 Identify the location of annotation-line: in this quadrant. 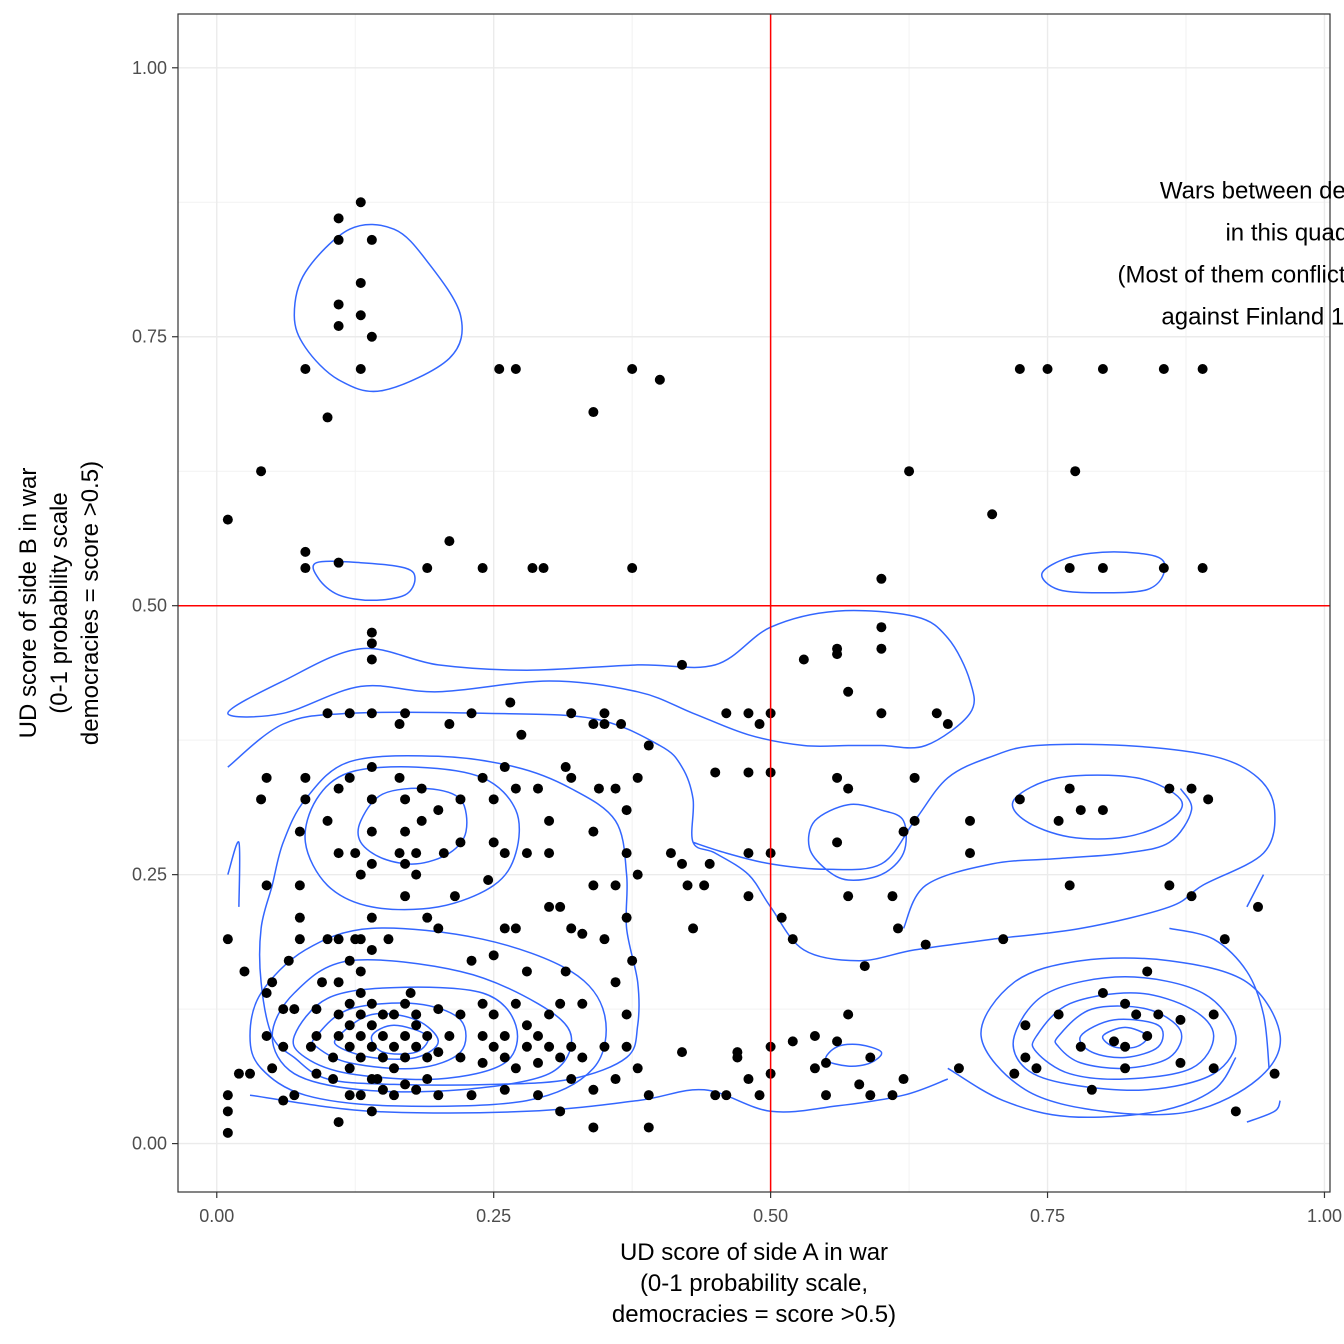
(1284, 232).